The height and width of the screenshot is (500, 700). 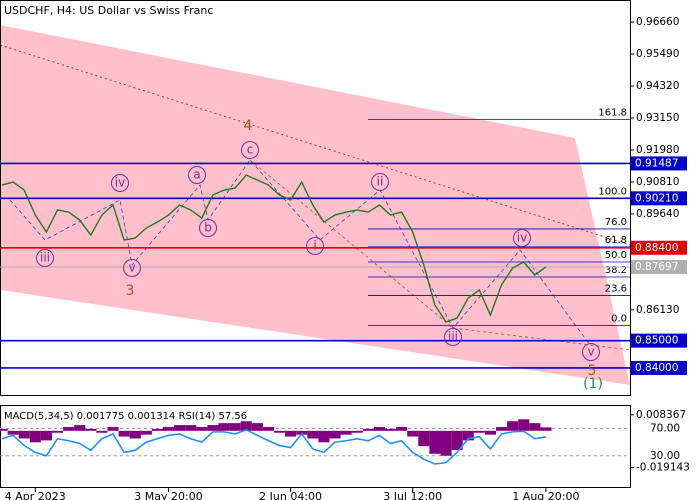 What do you see at coordinates (130, 291) in the screenshot?
I see `wave-label: 3` at bounding box center [130, 291].